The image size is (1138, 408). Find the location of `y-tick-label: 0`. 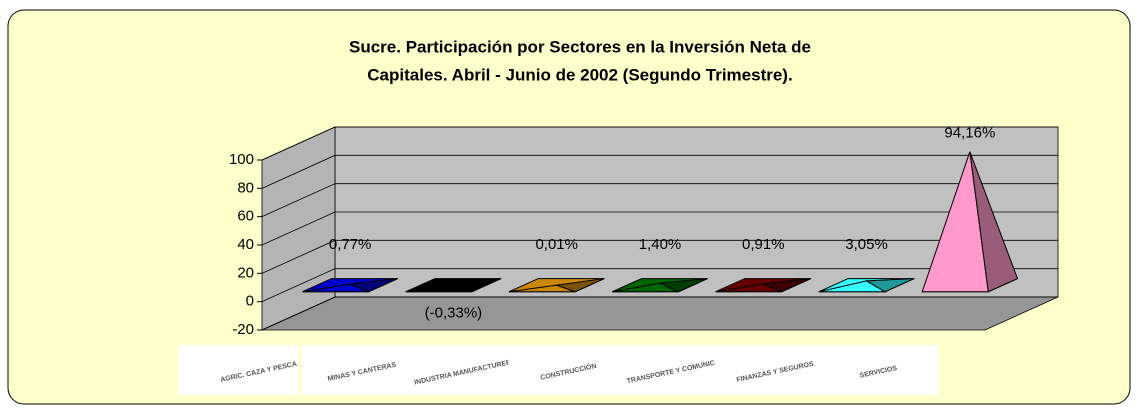

y-tick-label: 0 is located at coordinates (250, 301).